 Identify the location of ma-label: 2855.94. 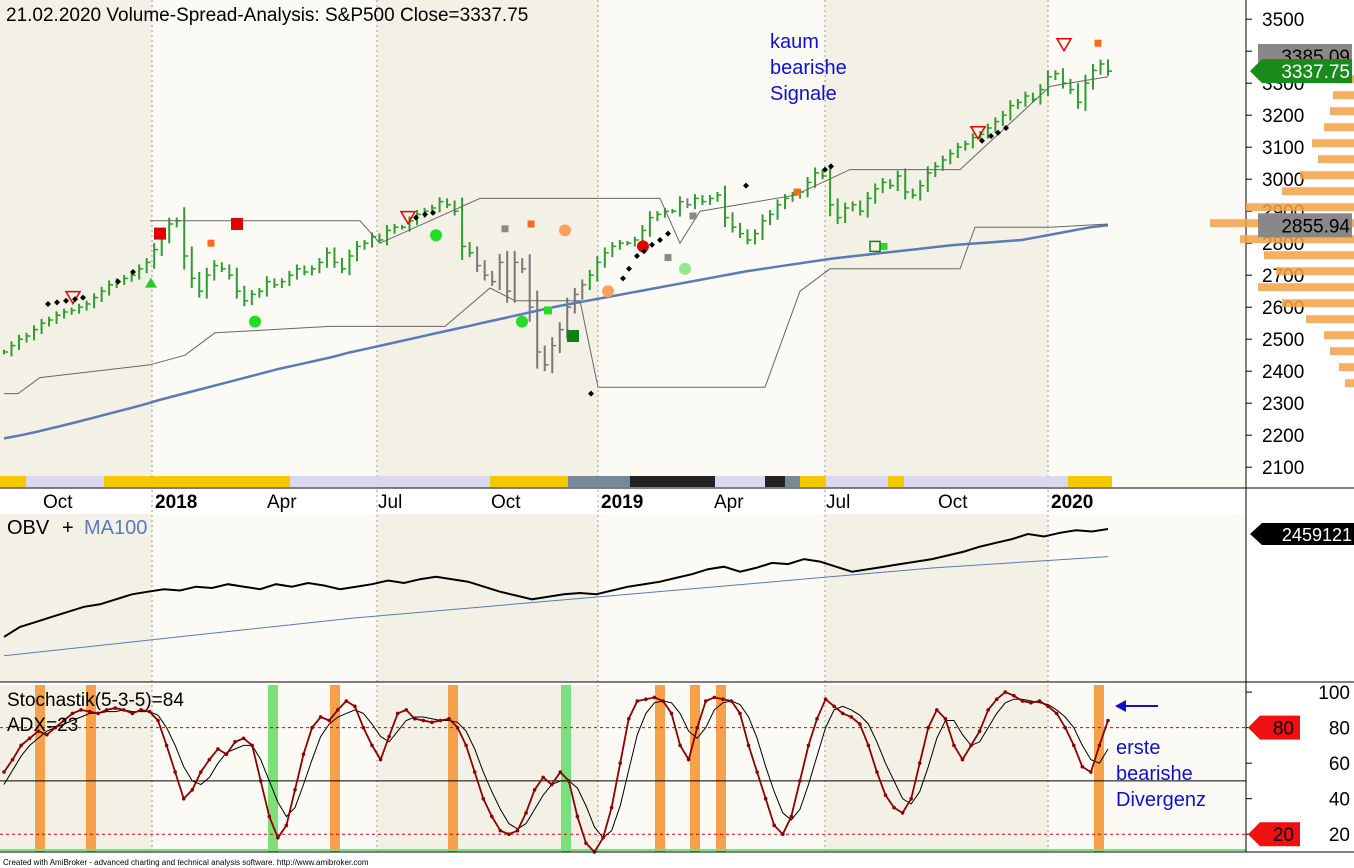
(1315, 226).